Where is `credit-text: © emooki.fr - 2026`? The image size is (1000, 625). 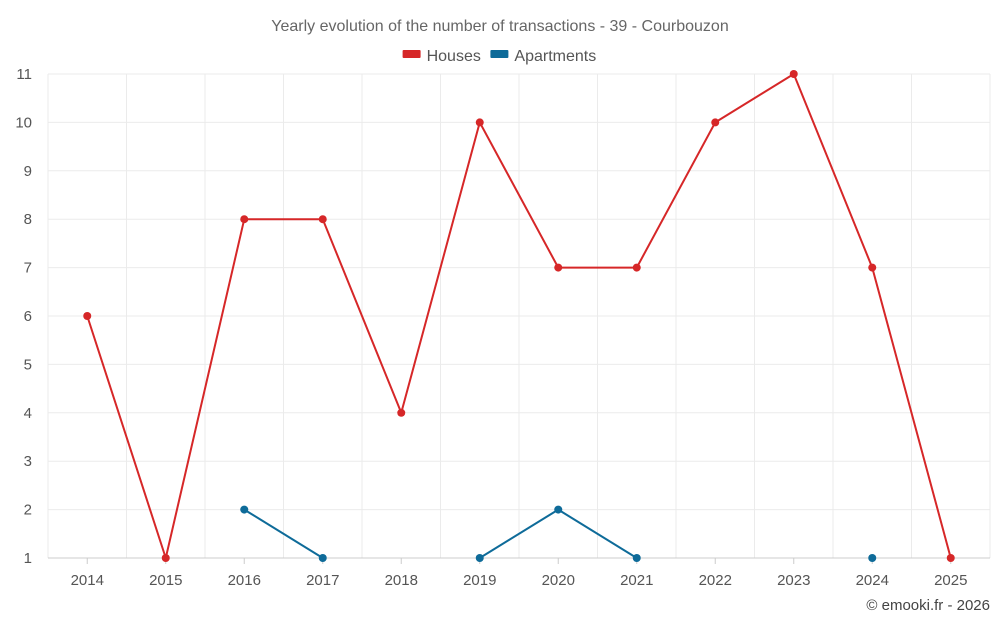 credit-text: © emooki.fr - 2026 is located at coordinates (928, 605).